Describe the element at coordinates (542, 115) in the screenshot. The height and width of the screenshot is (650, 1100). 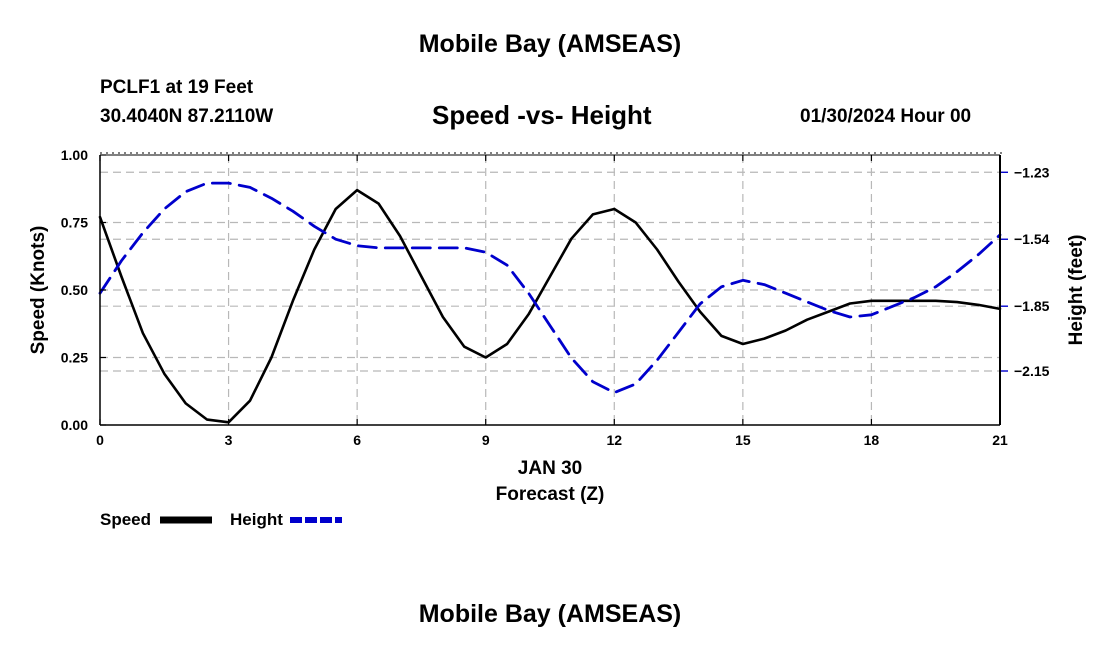
I see `chart-subtitle: Speed -vs- Height` at that location.